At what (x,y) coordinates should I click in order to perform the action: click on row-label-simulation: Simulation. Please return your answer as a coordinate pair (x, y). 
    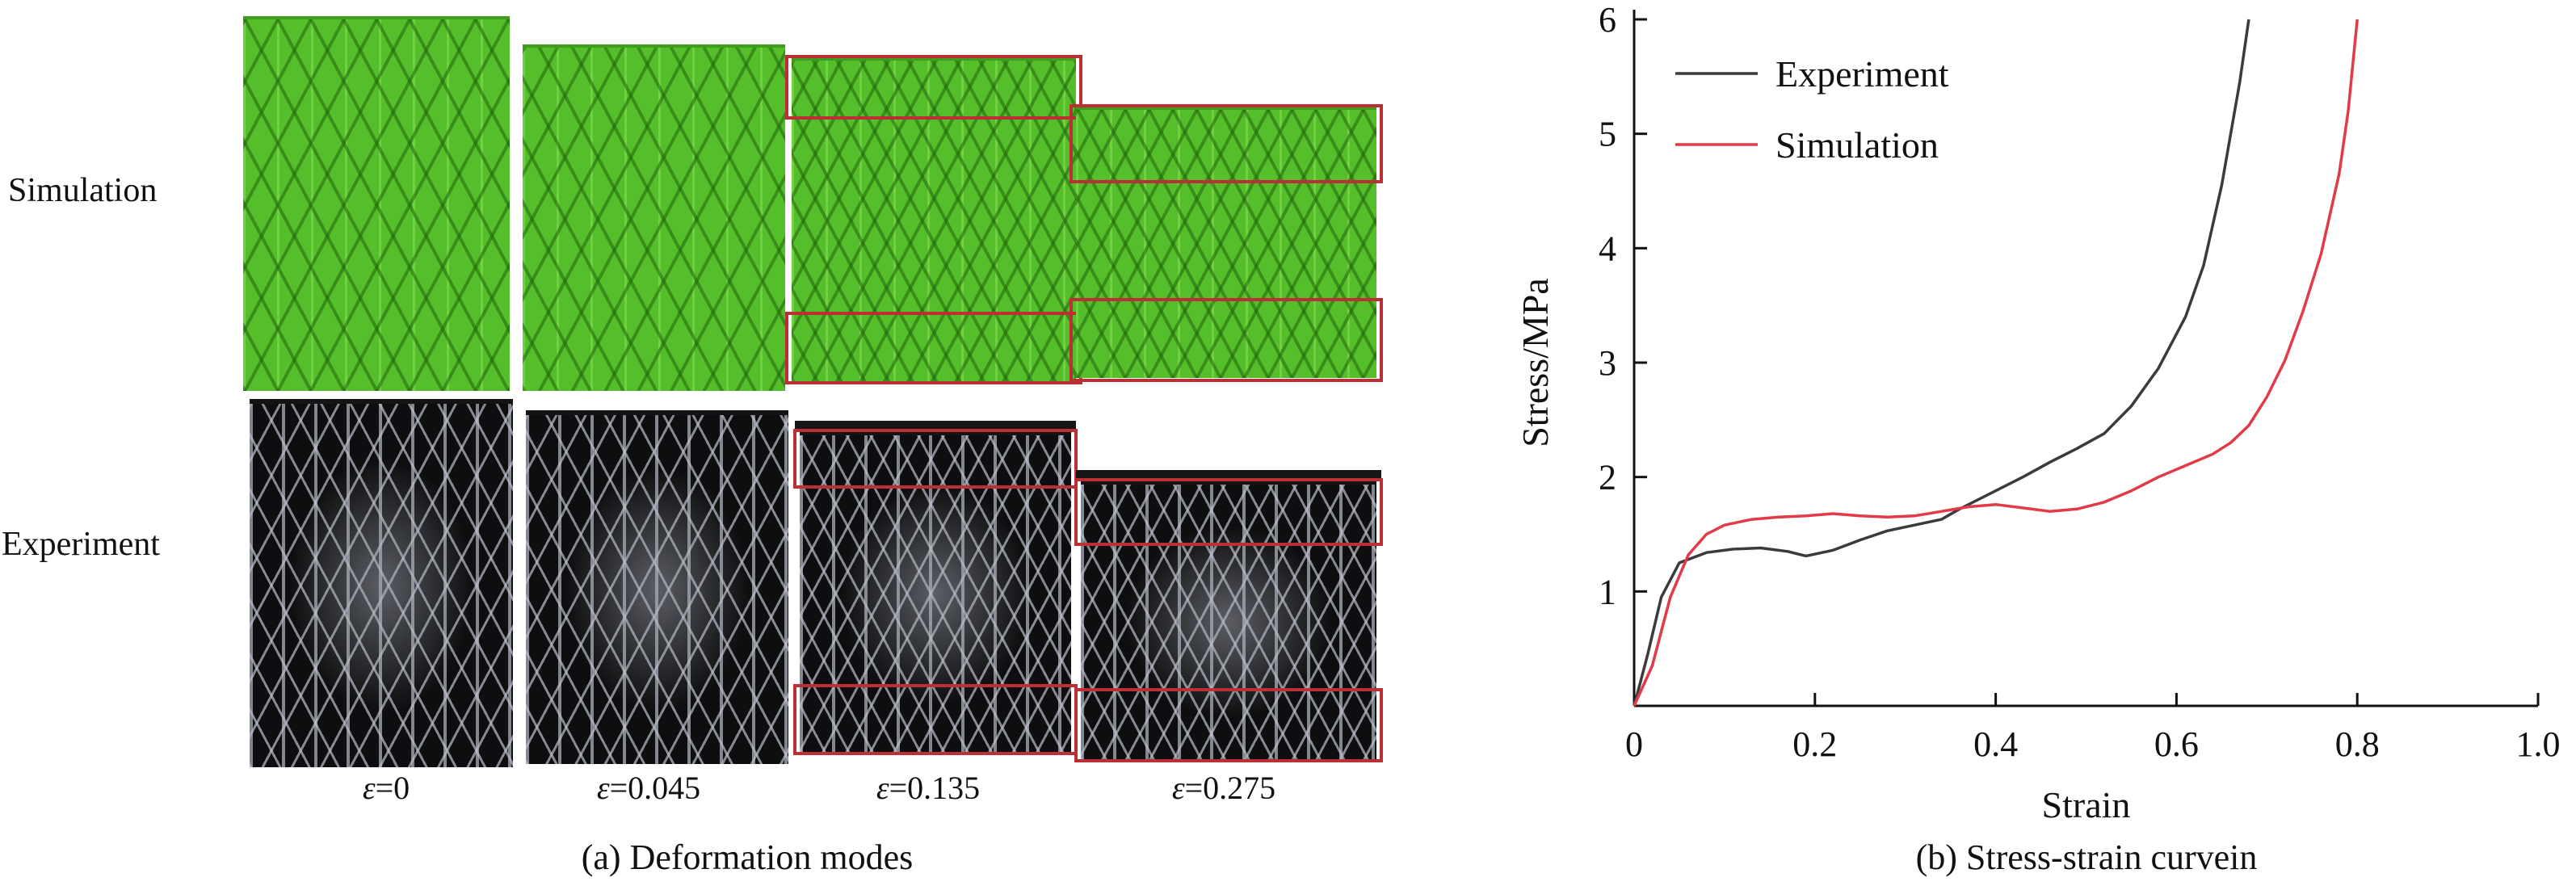
    Looking at the image, I should click on (83, 190).